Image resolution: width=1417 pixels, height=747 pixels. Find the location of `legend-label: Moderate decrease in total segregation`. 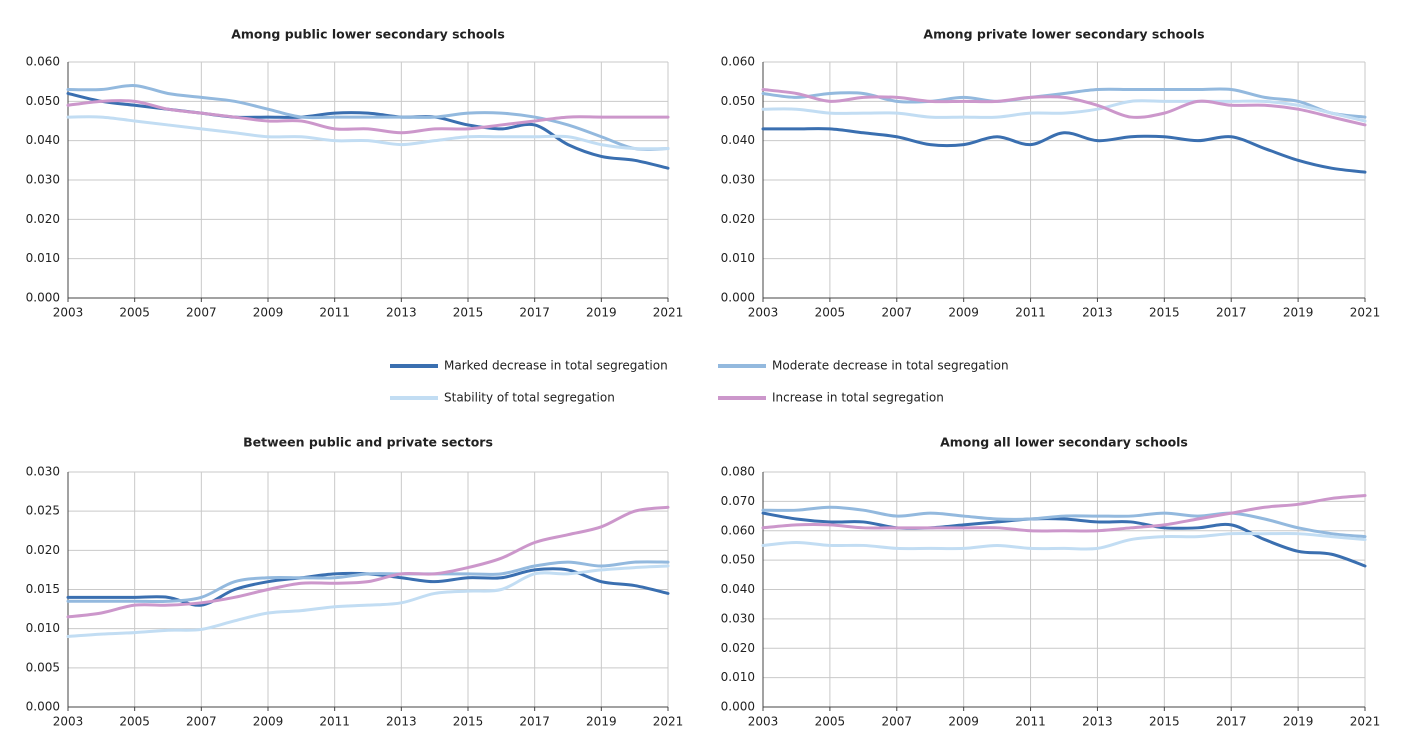

legend-label: Moderate decrease in total segregation is located at coordinates (890, 366).